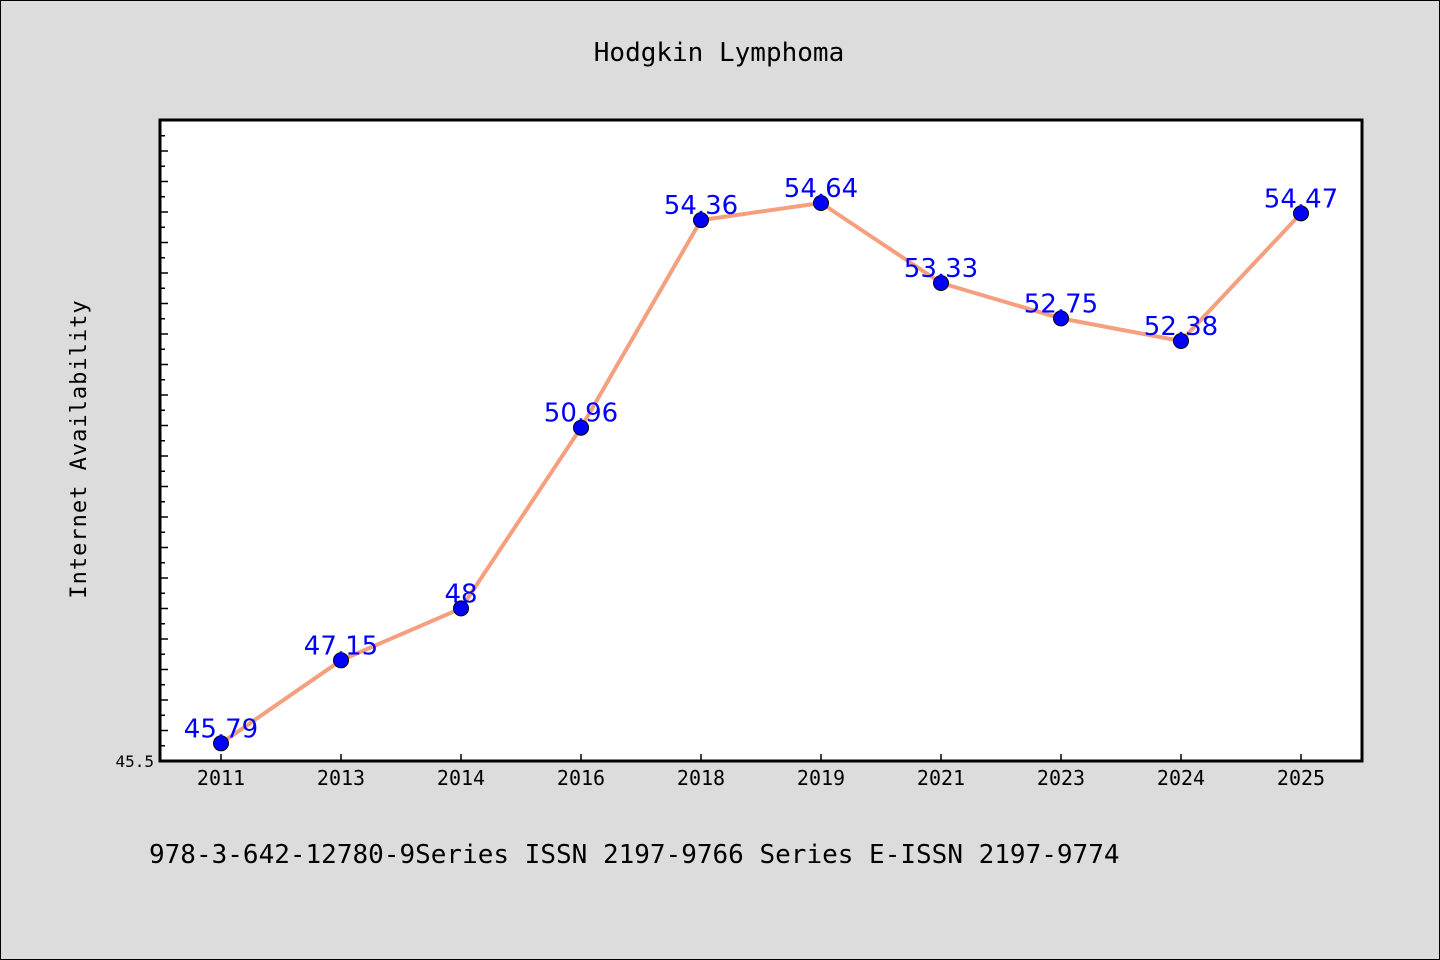 This screenshot has height=960, width=1440. I want to click on data-value-label: 47.15, so click(341, 646).